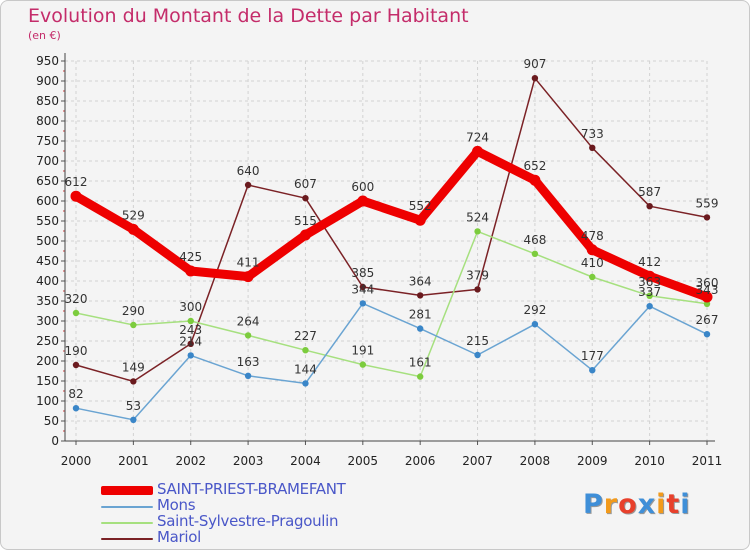 This screenshot has width=750, height=550. What do you see at coordinates (190, 330) in the screenshot?
I see `data-label: 243` at bounding box center [190, 330].